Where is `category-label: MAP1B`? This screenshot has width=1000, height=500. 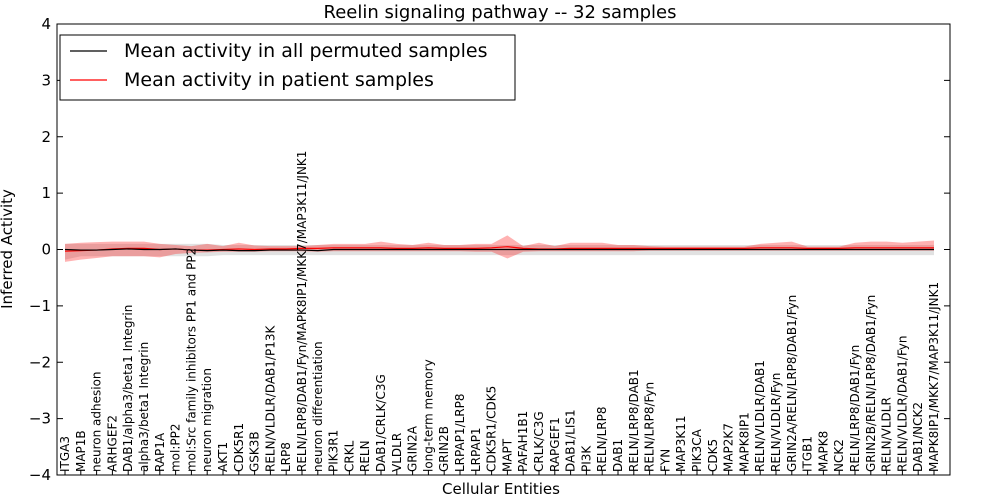 category-label: MAP1B is located at coordinates (81, 451).